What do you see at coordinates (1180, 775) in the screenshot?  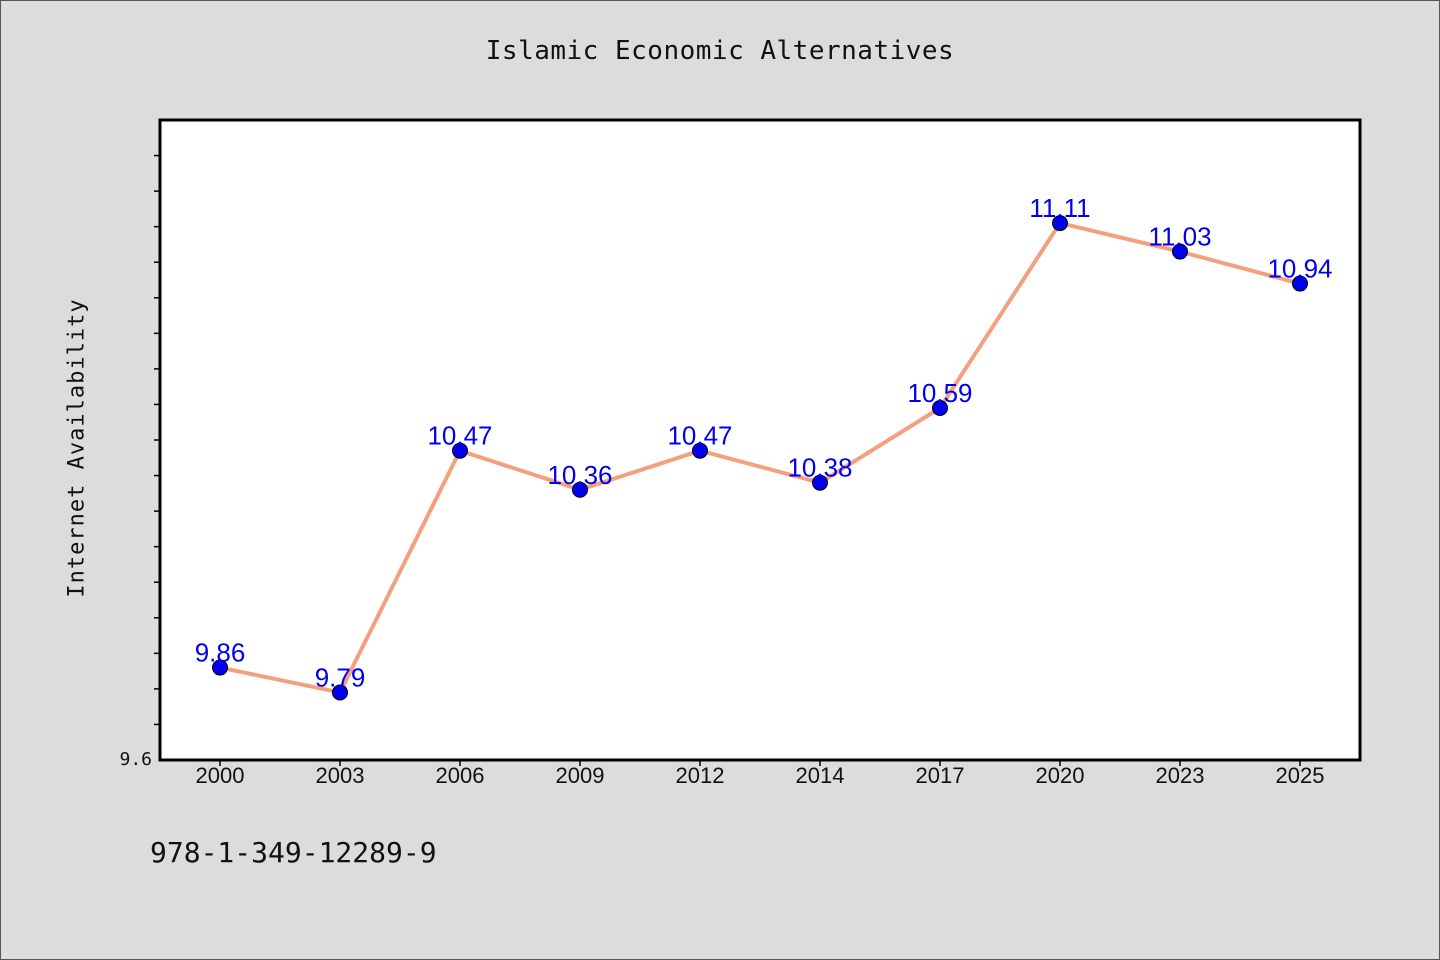 I see `x-tick-label: 2023` at bounding box center [1180, 775].